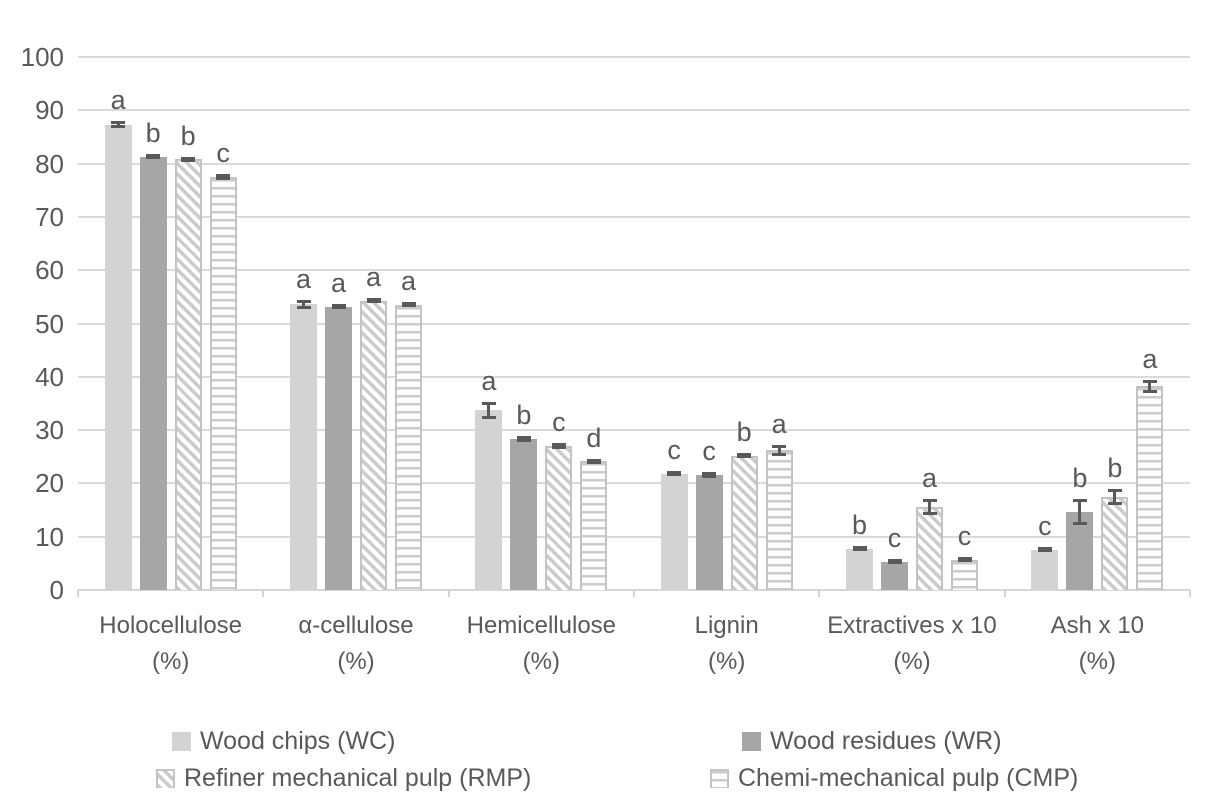 This screenshot has height=800, width=1219. I want to click on legend-item-cmp: Chemi-mechanical pulp (CMP), so click(894, 778).